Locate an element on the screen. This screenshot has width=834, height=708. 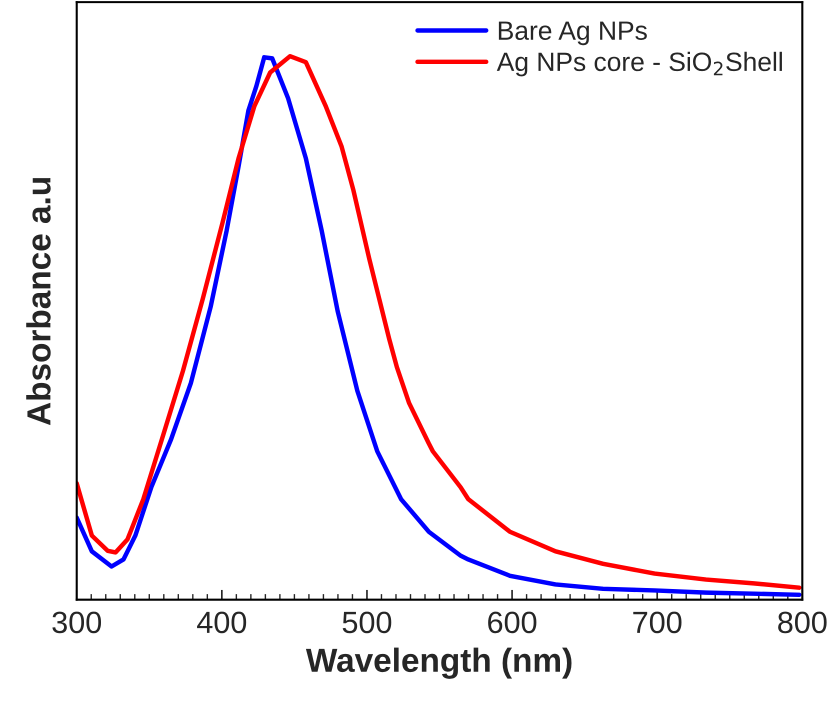
x-tick-label: 300 is located at coordinates (77, 623).